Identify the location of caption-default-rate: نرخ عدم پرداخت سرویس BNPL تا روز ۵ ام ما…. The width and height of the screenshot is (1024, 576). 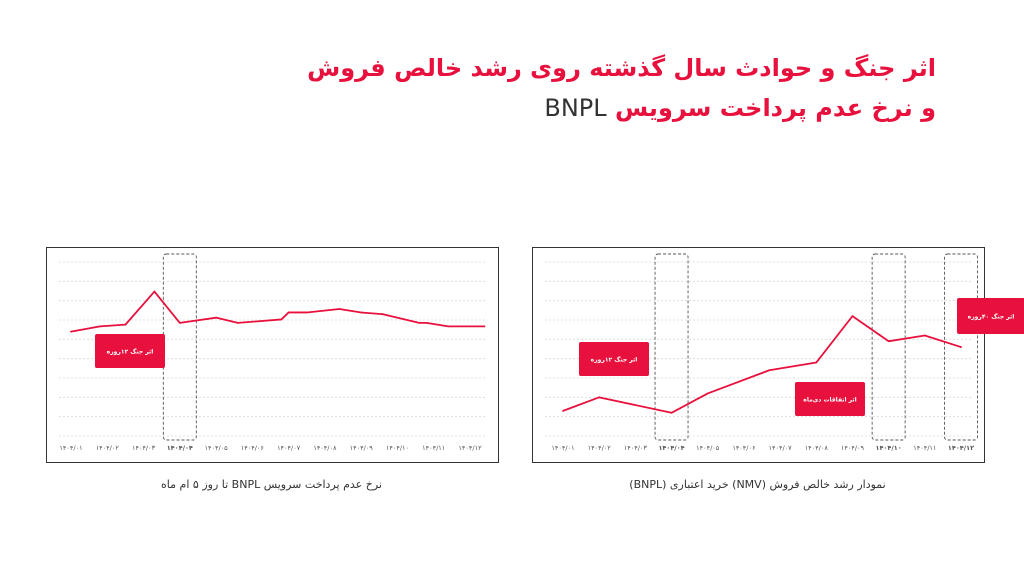
(271, 484).